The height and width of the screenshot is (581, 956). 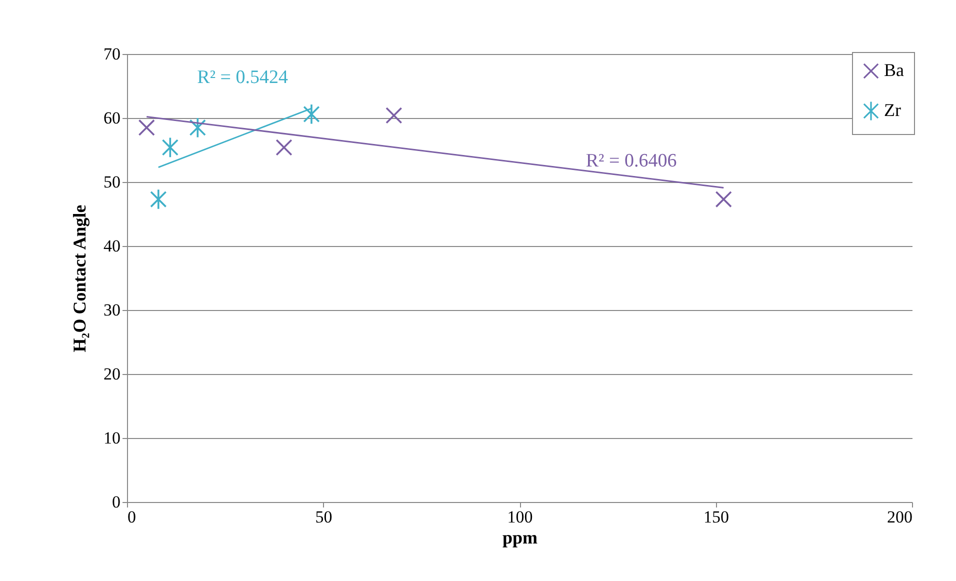 I want to click on x-tick-label: 0, so click(x=132, y=517).